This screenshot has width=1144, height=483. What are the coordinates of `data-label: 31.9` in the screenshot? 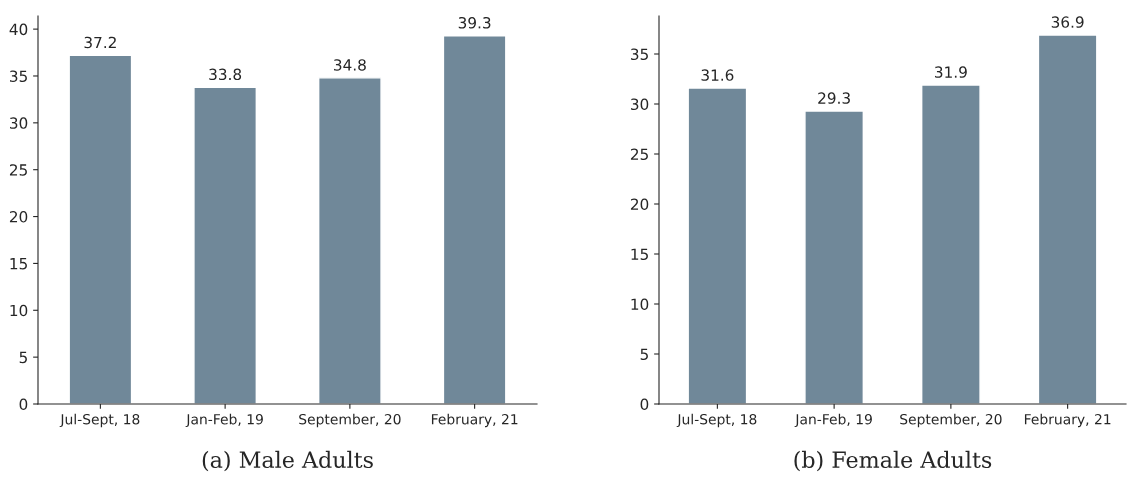 It's located at (951, 72).